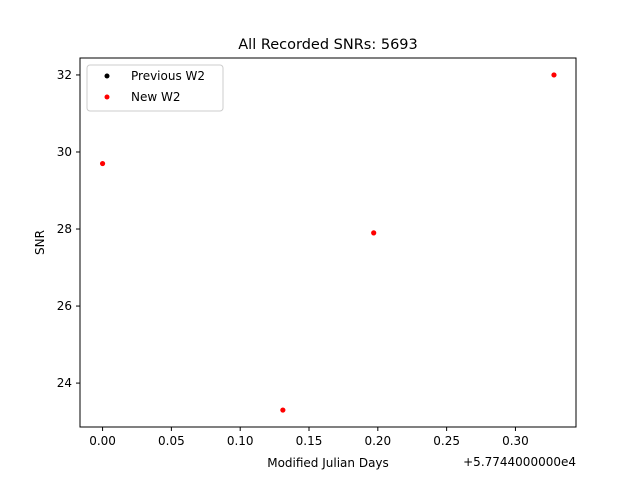  Describe the element at coordinates (64, 152) in the screenshot. I see `y-tick-label: 30` at that location.